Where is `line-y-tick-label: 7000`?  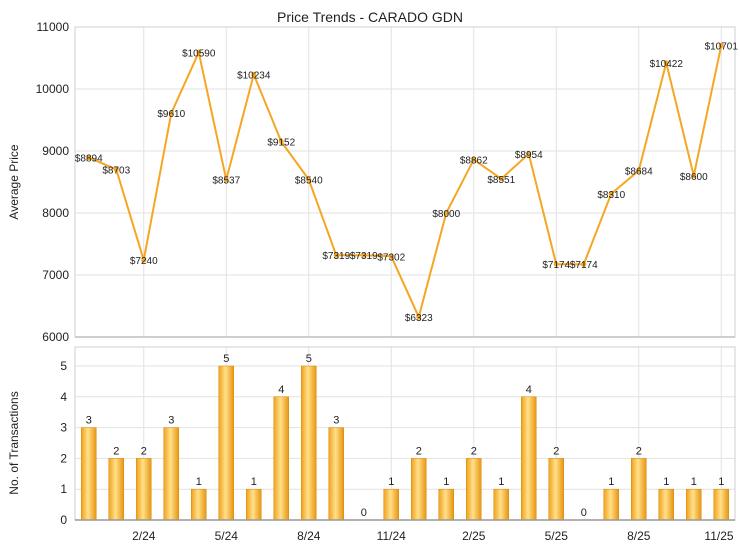 line-y-tick-label: 7000 is located at coordinates (55, 275).